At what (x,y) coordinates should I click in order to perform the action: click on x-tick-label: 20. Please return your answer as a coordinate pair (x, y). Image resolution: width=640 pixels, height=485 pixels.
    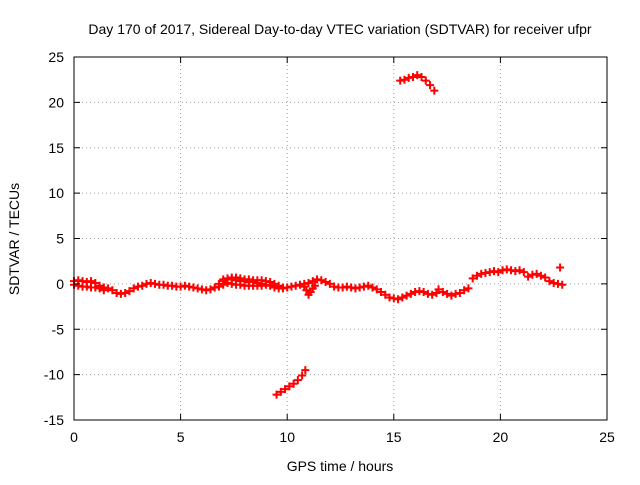
    Looking at the image, I should click on (501, 437).